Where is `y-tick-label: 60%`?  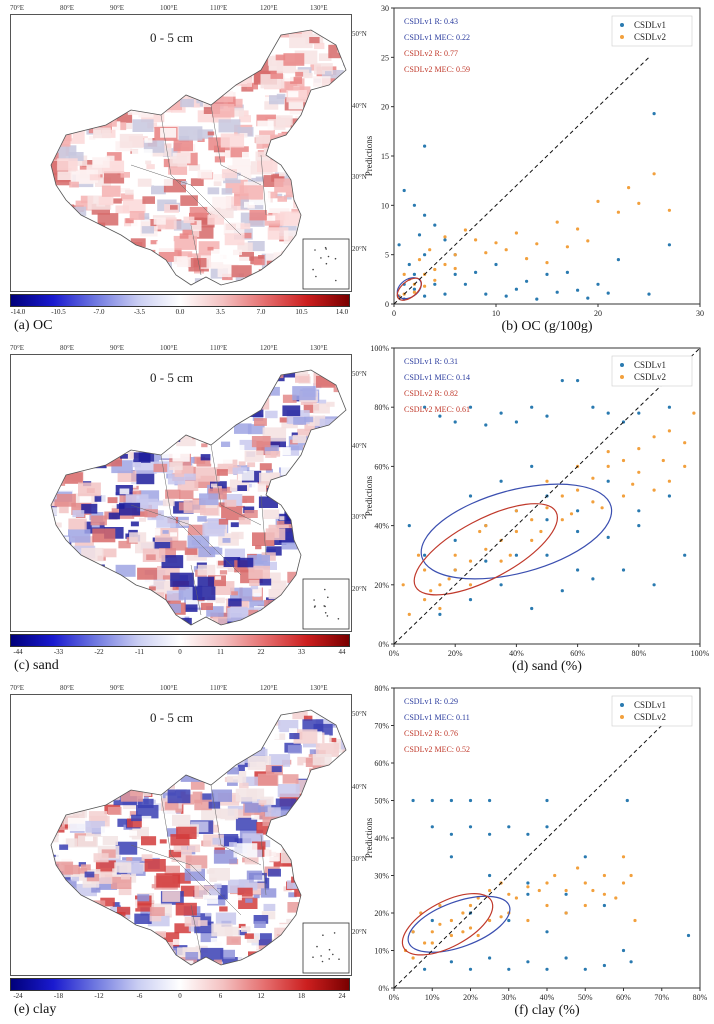
y-tick-label: 60% is located at coordinates (381, 466).